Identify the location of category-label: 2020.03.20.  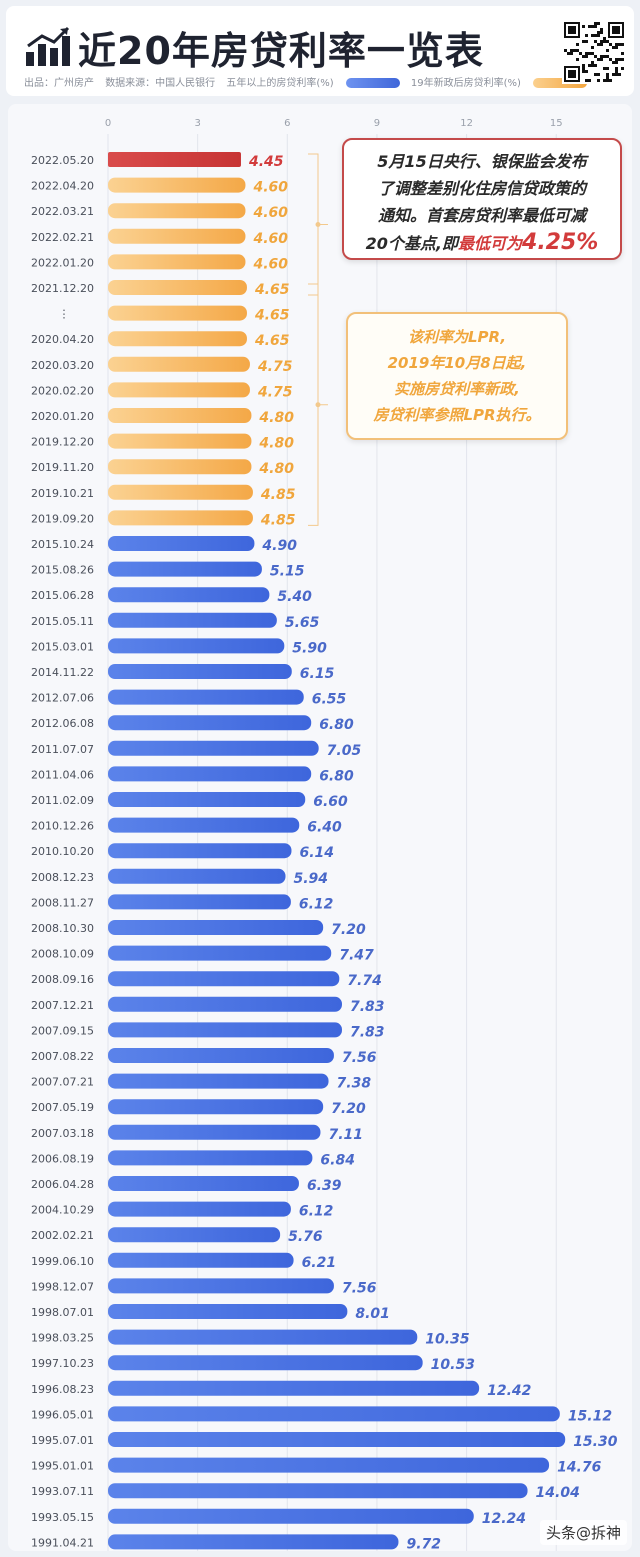
(62, 365).